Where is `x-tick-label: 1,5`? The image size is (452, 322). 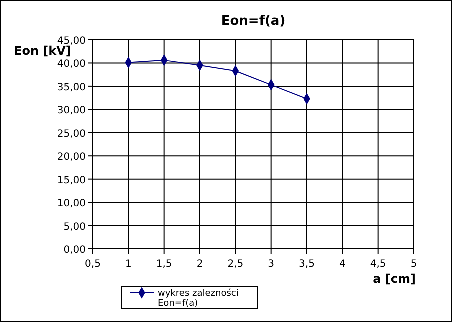 x-tick-label: 1,5 is located at coordinates (164, 264).